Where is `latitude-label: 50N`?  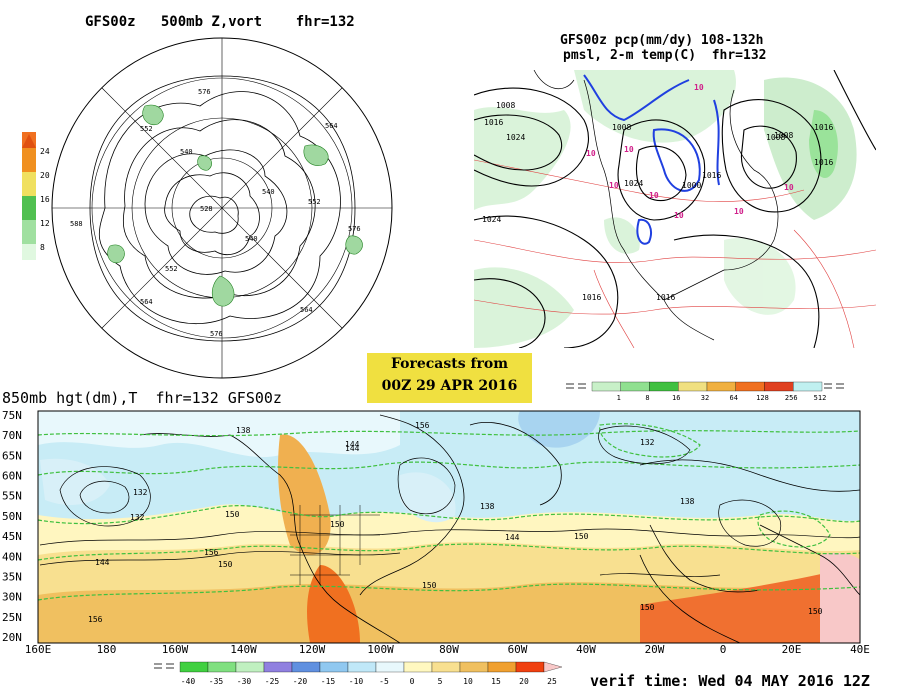 latitude-label: 50N is located at coordinates (12, 516).